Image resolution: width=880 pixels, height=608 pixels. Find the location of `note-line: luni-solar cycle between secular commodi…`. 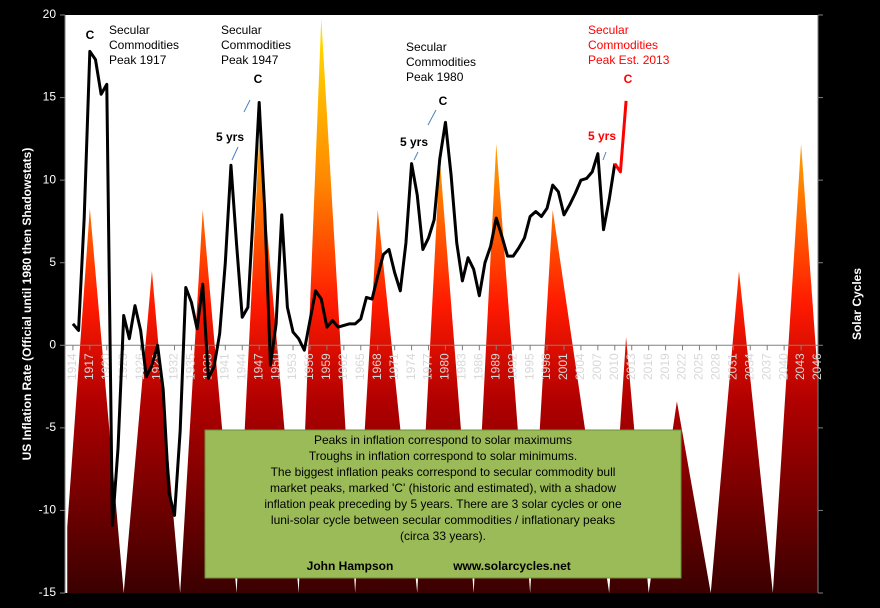

note-line: luni-solar cycle between secular commodi… is located at coordinates (443, 520).